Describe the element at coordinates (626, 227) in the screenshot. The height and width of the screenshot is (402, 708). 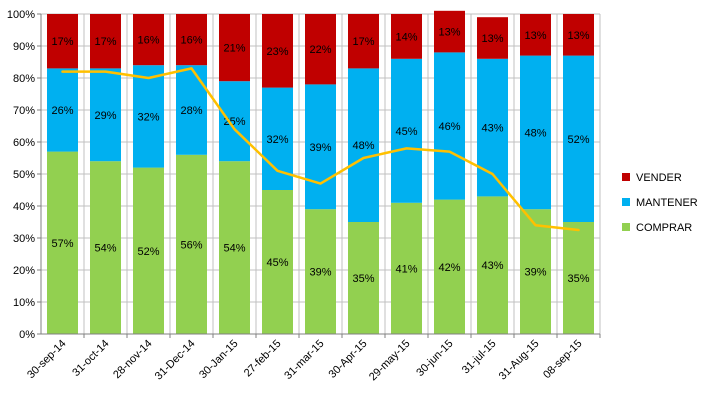
I see `legend-swatch-comprar` at that location.